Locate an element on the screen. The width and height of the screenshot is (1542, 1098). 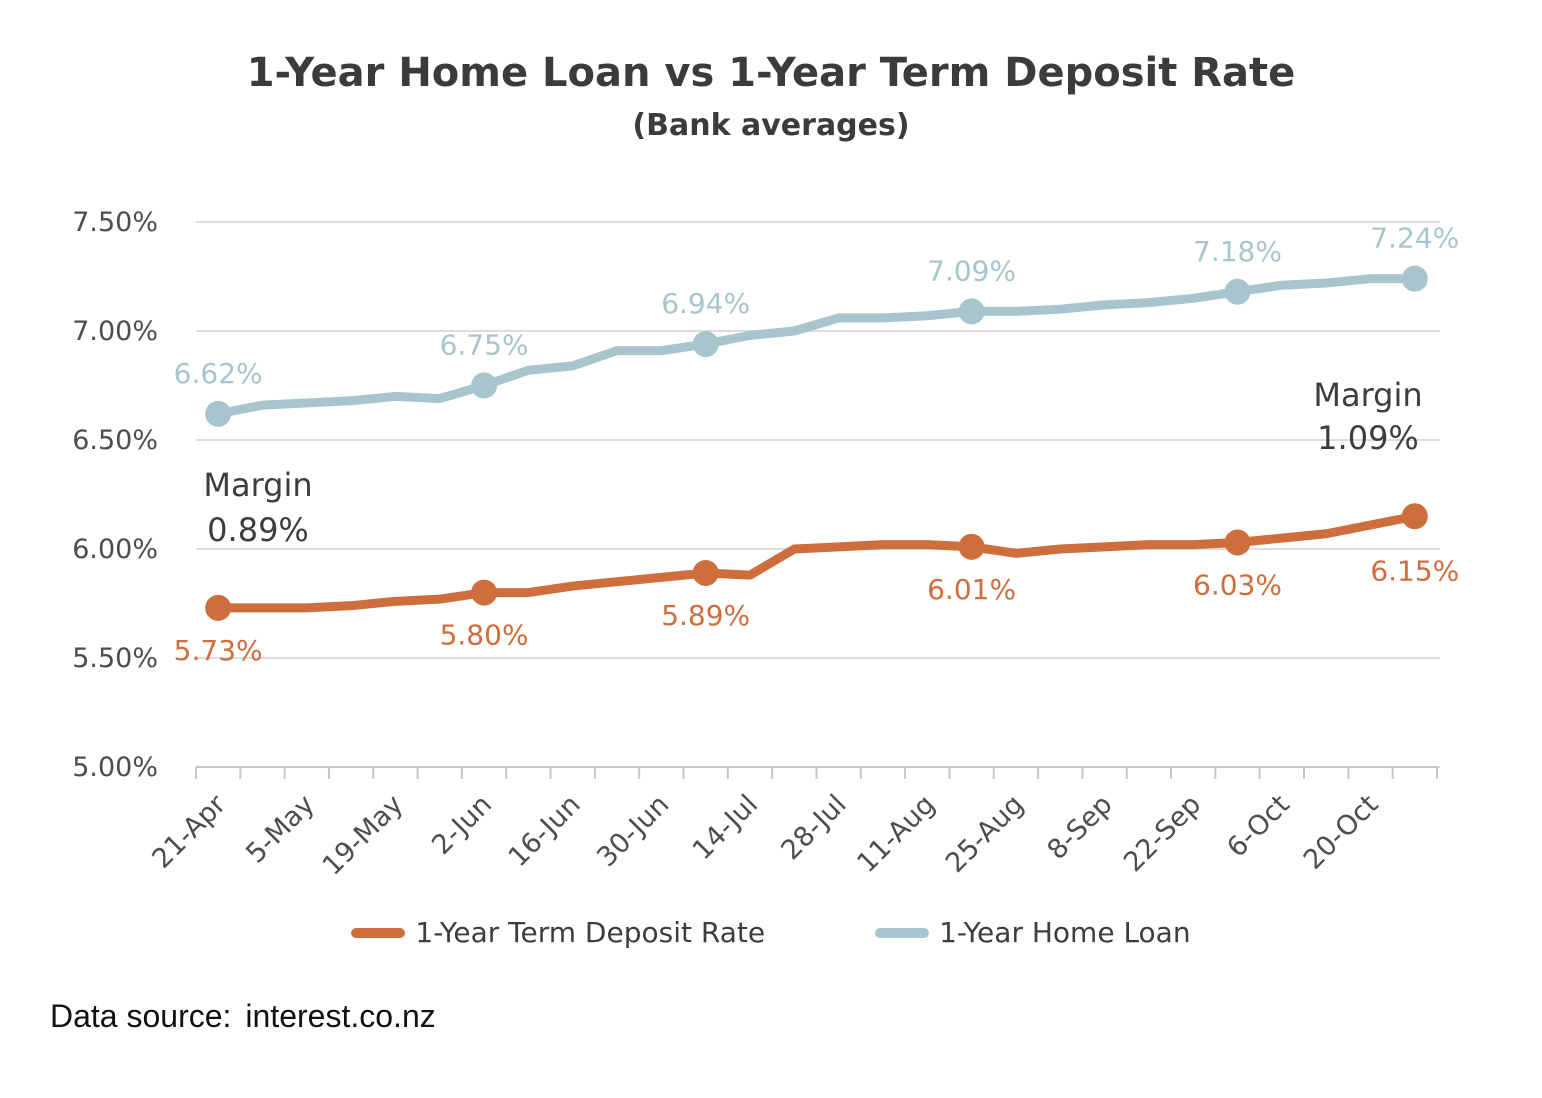
x-axis-label: 14-Jul is located at coordinates (725, 827).